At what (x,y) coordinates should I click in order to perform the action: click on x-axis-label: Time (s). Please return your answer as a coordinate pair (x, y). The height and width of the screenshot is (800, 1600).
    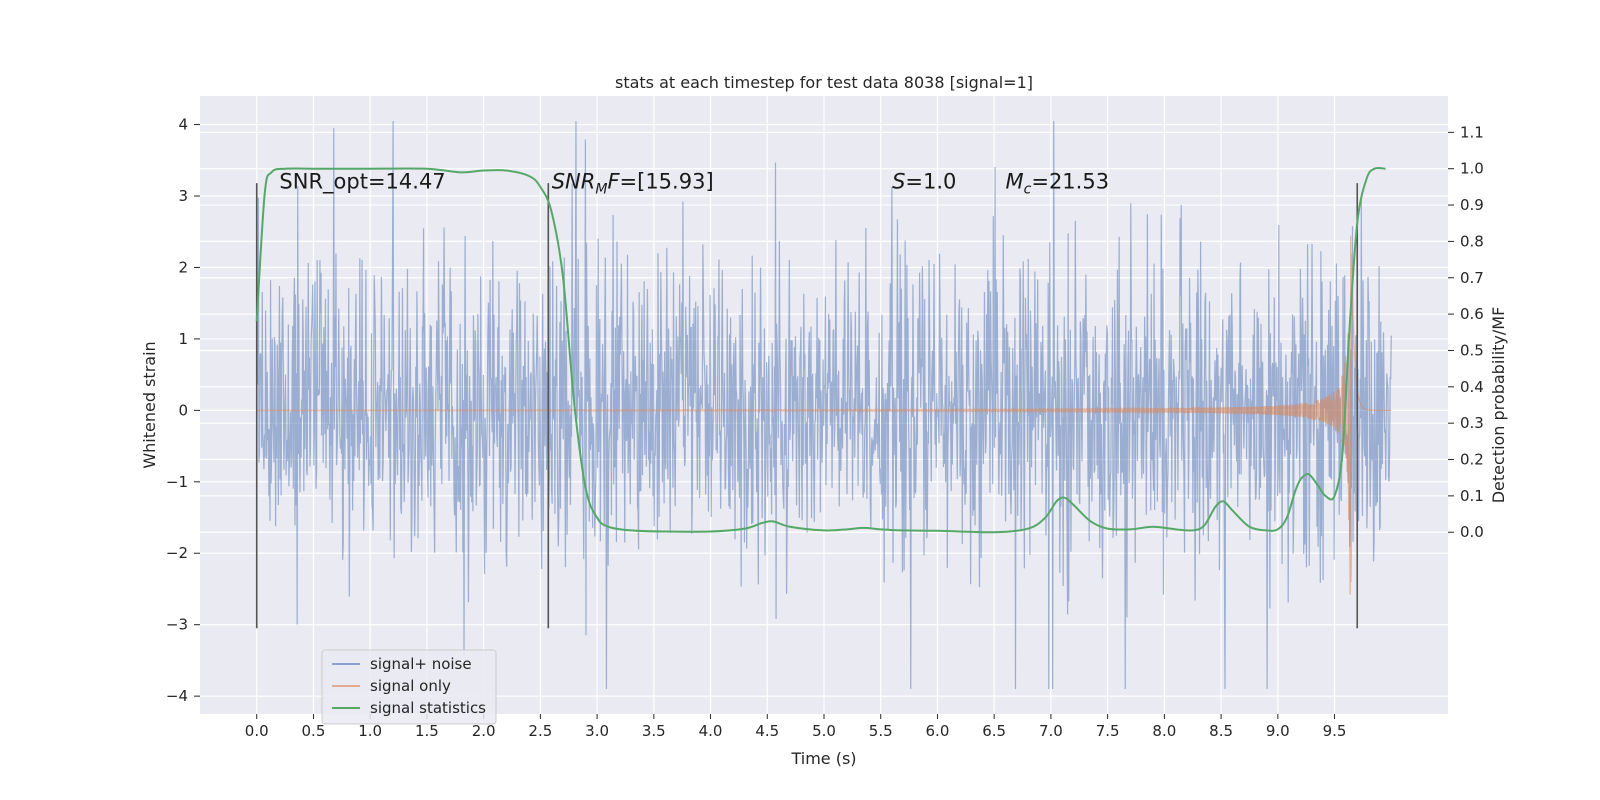
    Looking at the image, I should click on (823, 758).